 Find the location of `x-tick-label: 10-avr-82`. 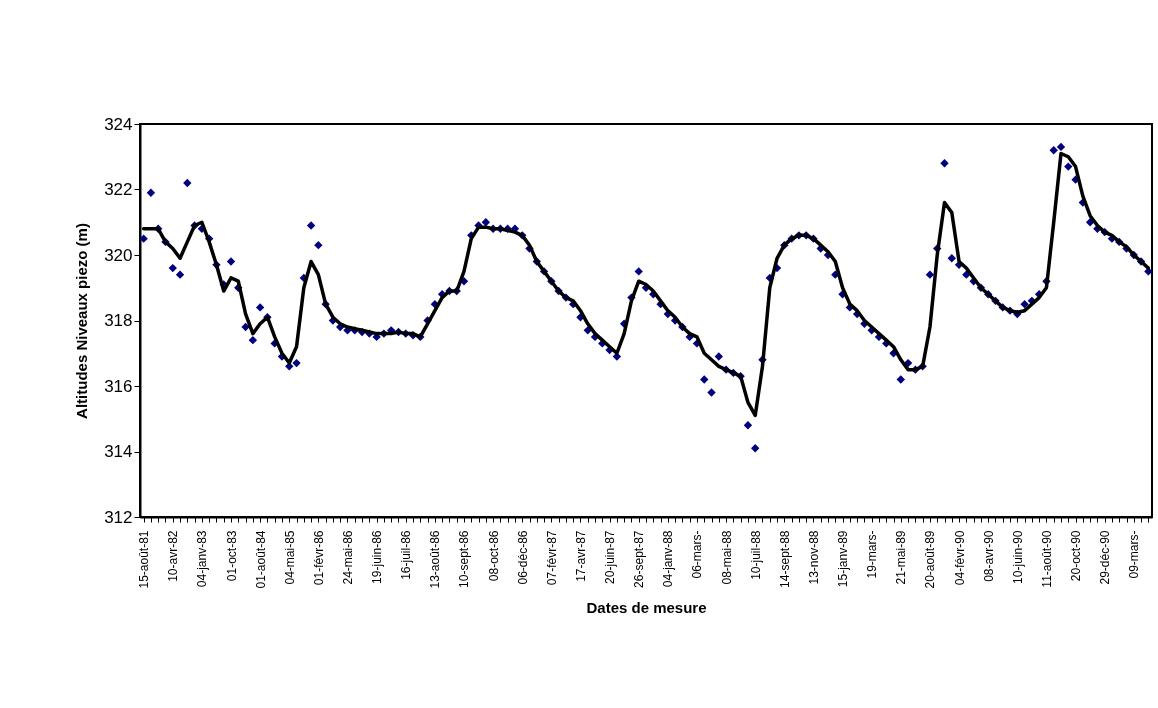

x-tick-label: 10-avr-82 is located at coordinates (173, 556).